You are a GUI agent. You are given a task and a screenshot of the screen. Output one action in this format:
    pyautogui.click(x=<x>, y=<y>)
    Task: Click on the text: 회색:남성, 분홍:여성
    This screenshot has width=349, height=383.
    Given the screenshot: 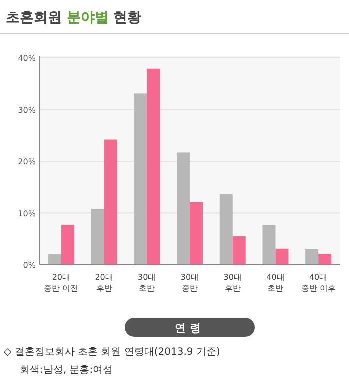 What is the action you would take?
    pyautogui.click(x=67, y=370)
    